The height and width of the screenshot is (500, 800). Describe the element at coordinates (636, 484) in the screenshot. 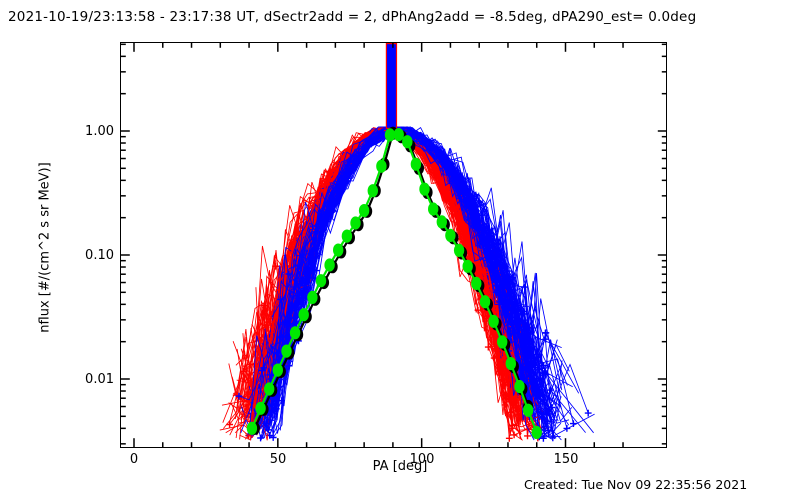

I see `created-timestamp: Created: Tue Nov 09 22:35:56 2021` at that location.